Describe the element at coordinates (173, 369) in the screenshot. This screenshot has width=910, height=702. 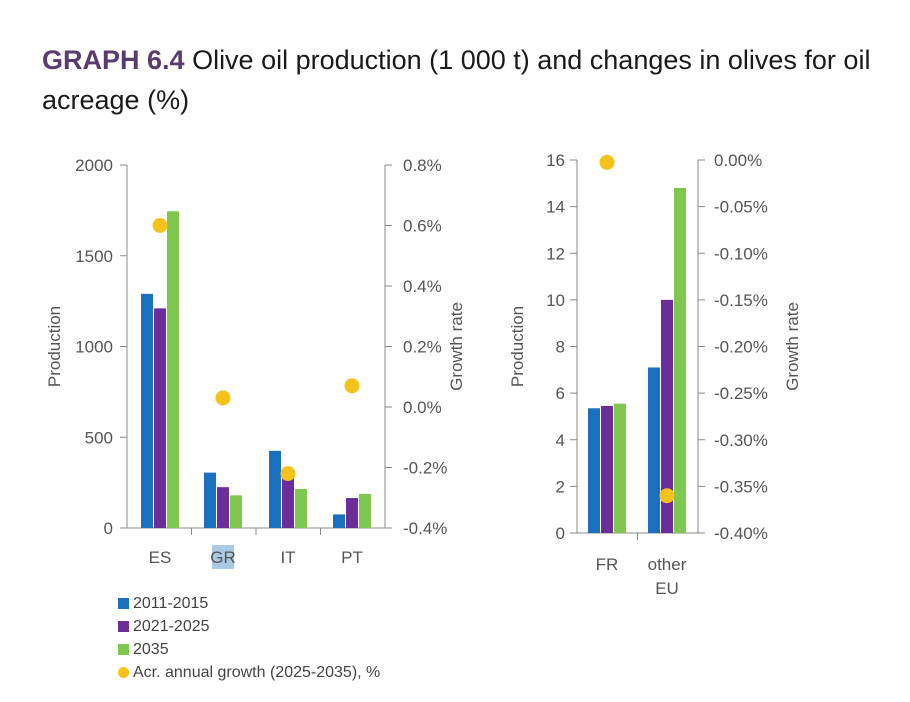
I see `bar-2035-ES` at that location.